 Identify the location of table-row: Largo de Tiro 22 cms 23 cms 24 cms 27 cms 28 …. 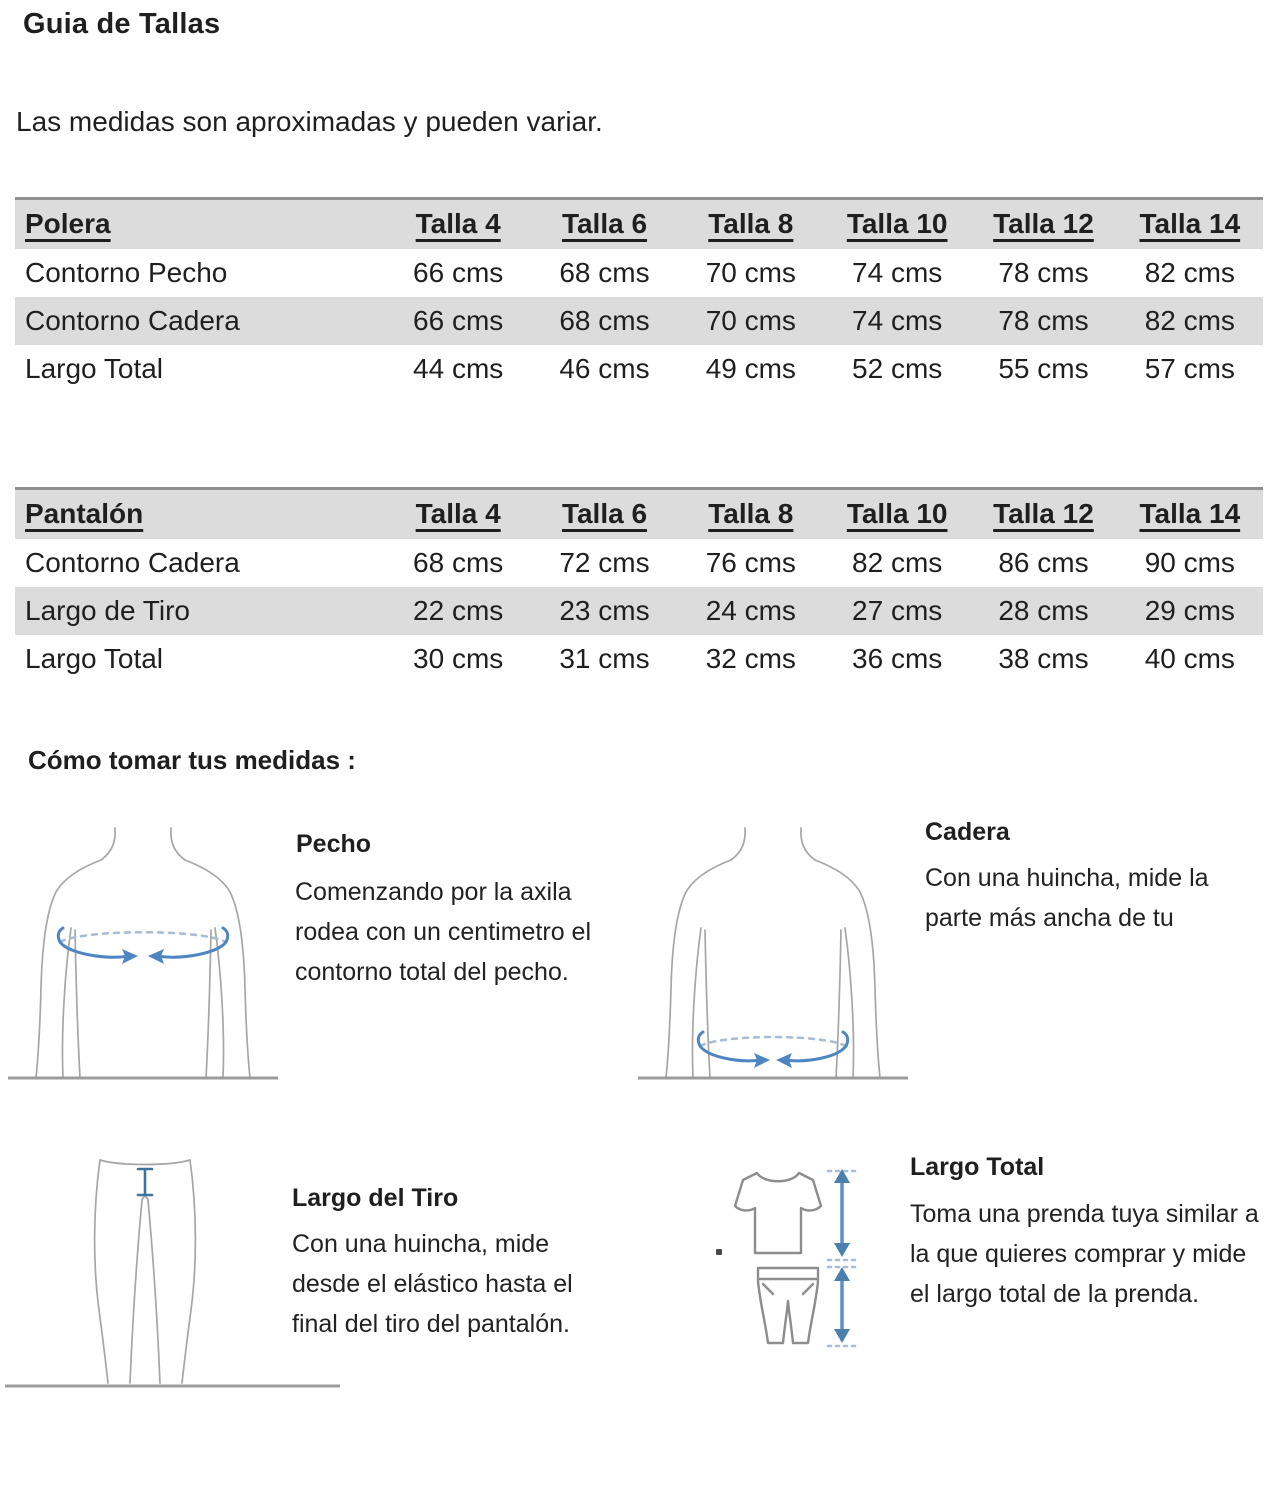
(639, 610).